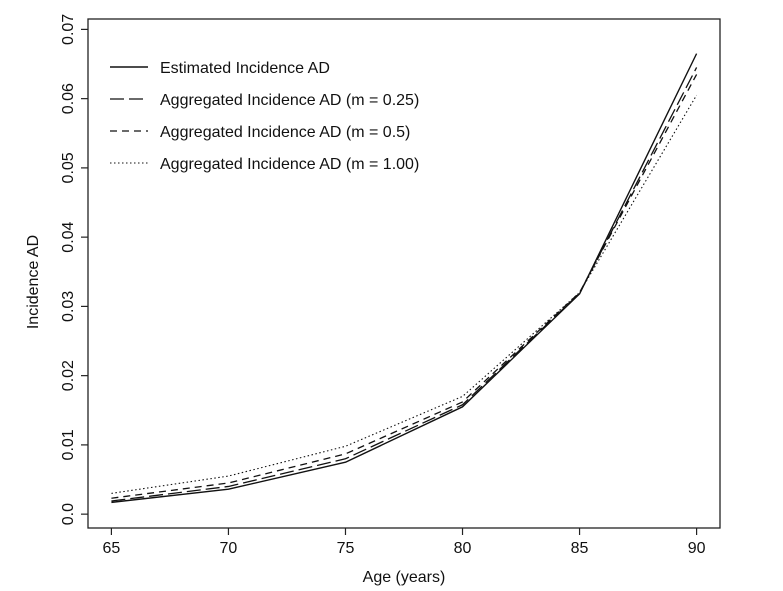 The width and height of the screenshot is (783, 591). What do you see at coordinates (245, 68) in the screenshot?
I see `legend-label-1: Estimated Incidence AD` at bounding box center [245, 68].